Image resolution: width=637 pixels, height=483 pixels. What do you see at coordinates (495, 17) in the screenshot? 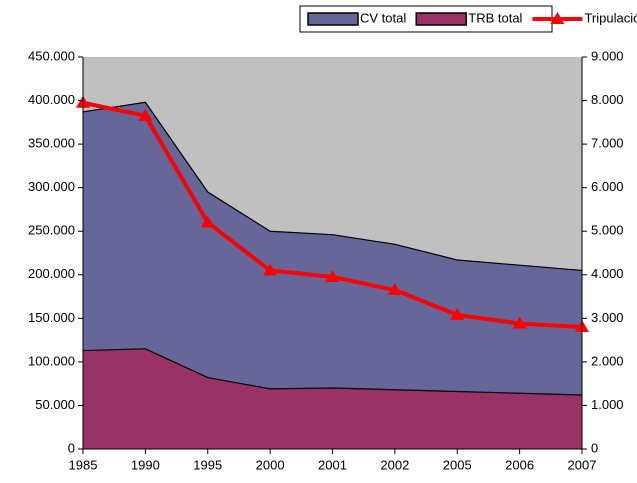
I see `legend-label: TRB total` at bounding box center [495, 17].